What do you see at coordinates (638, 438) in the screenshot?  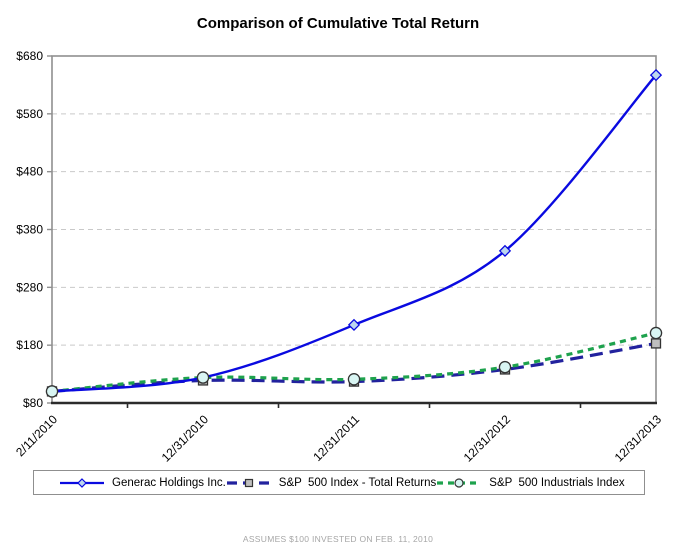 I see `x-tick-label: 12/31/2013` at bounding box center [638, 438].